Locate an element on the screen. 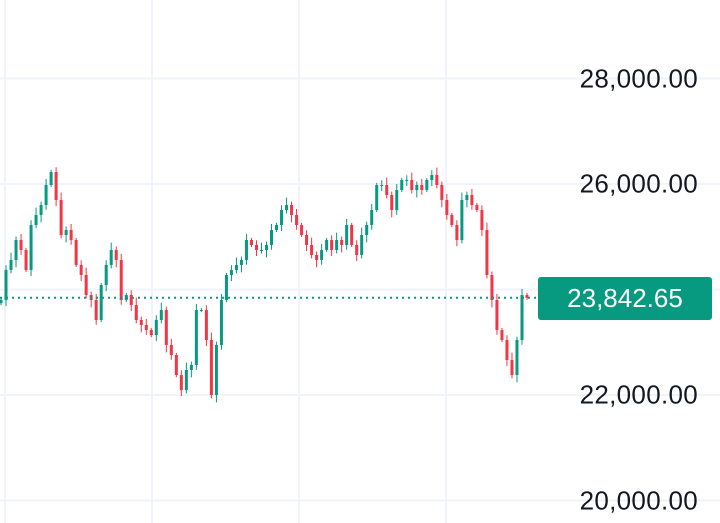 The image size is (720, 523). y-tick-label-26000: 26,000.00 is located at coordinates (638, 183).